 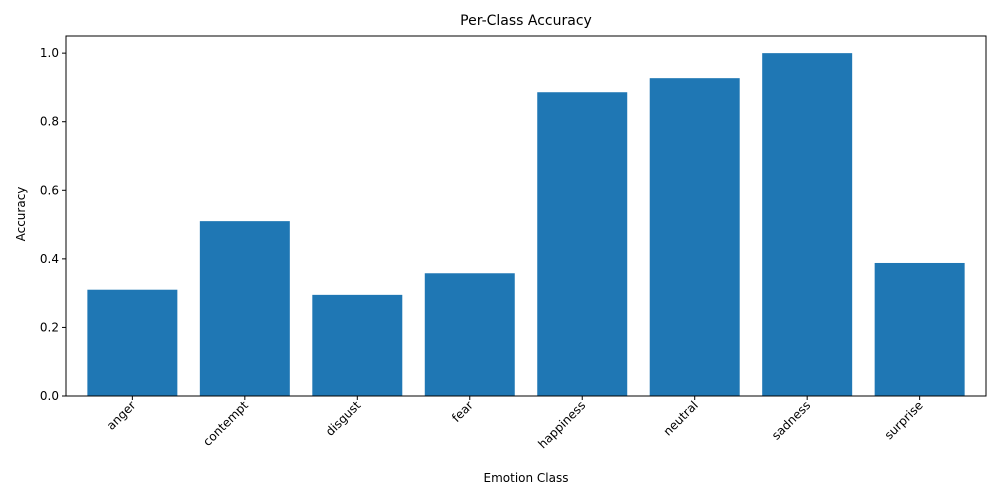 What do you see at coordinates (132, 342) in the screenshot?
I see `bar-anger` at bounding box center [132, 342].